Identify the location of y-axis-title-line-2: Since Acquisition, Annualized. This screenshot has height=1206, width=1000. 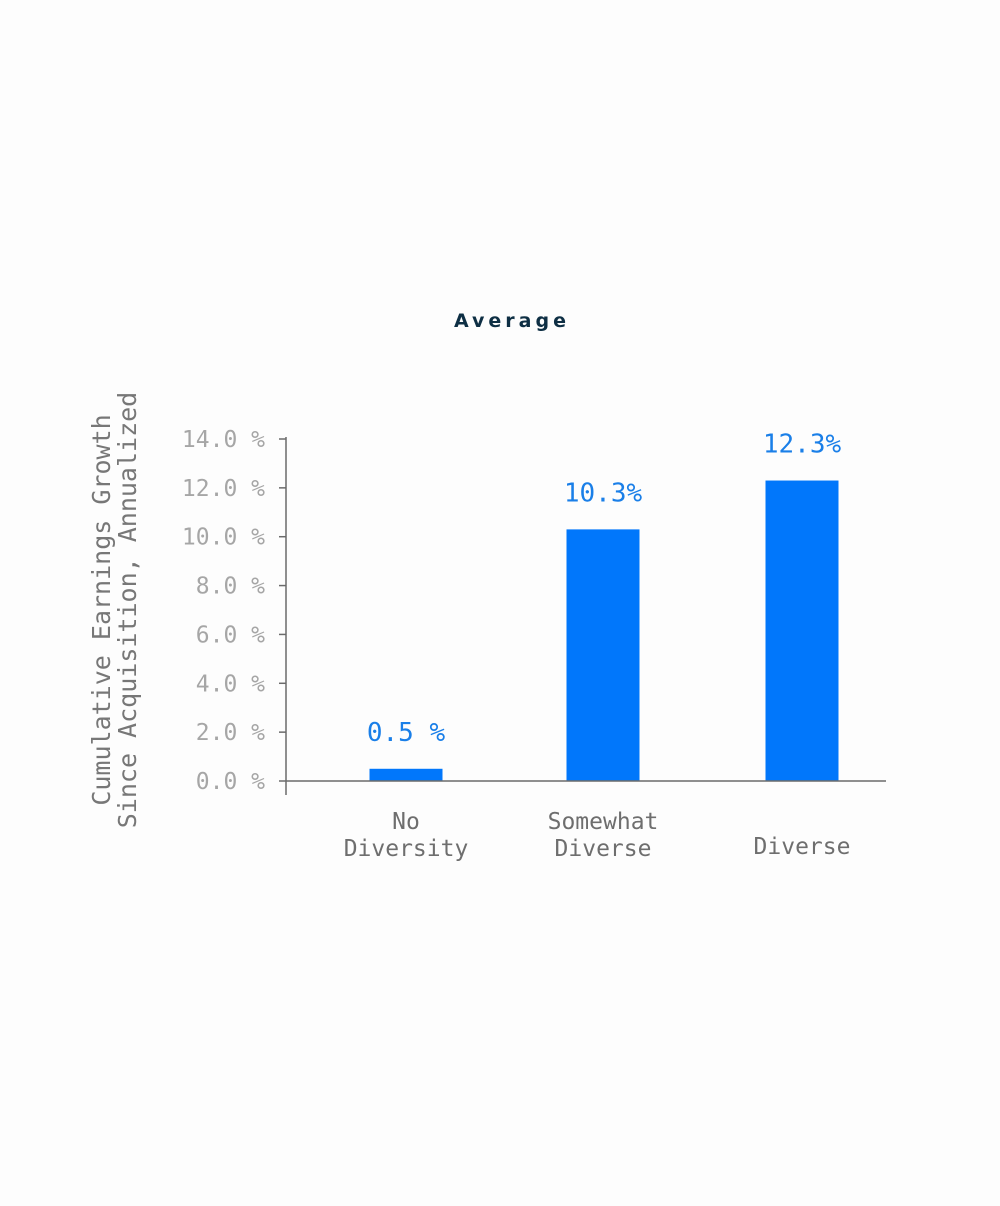
(127, 610).